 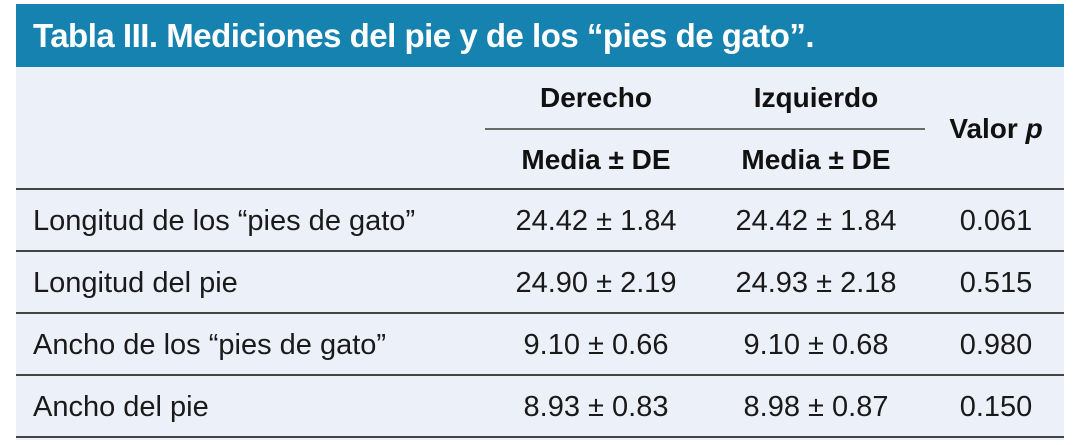 What do you see at coordinates (816, 407) in the screenshot?
I see `cell-izquierdo: 8.98 ± 0.87` at bounding box center [816, 407].